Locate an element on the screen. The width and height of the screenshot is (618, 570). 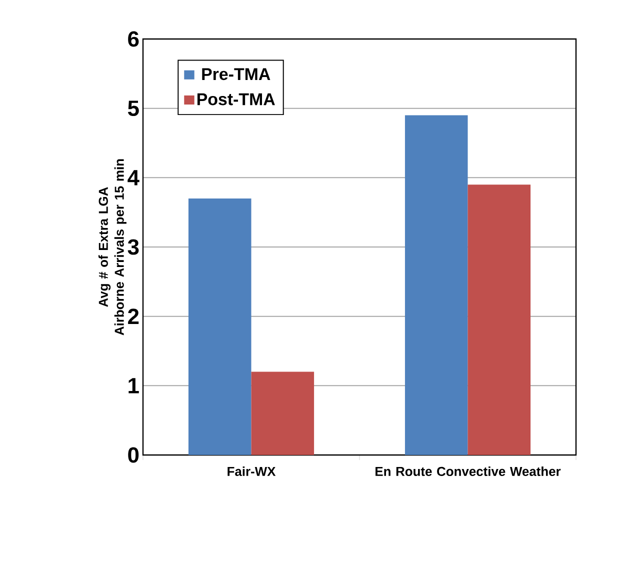
y-tick-label: 3 is located at coordinates (133, 247).